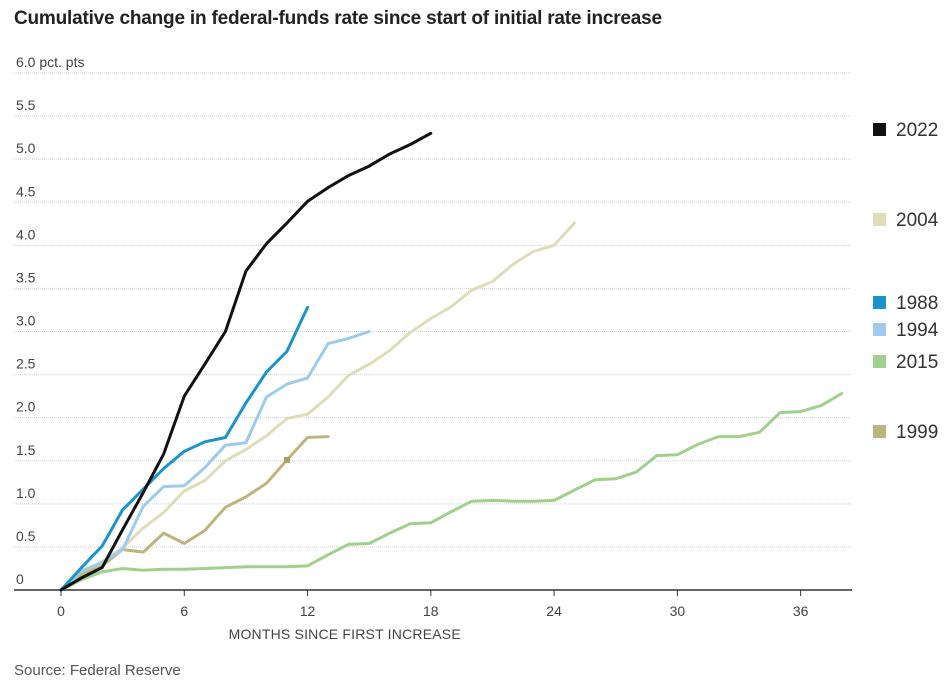 The width and height of the screenshot is (949, 685). Describe the element at coordinates (184, 611) in the screenshot. I see `x-tick-label: 6` at that location.